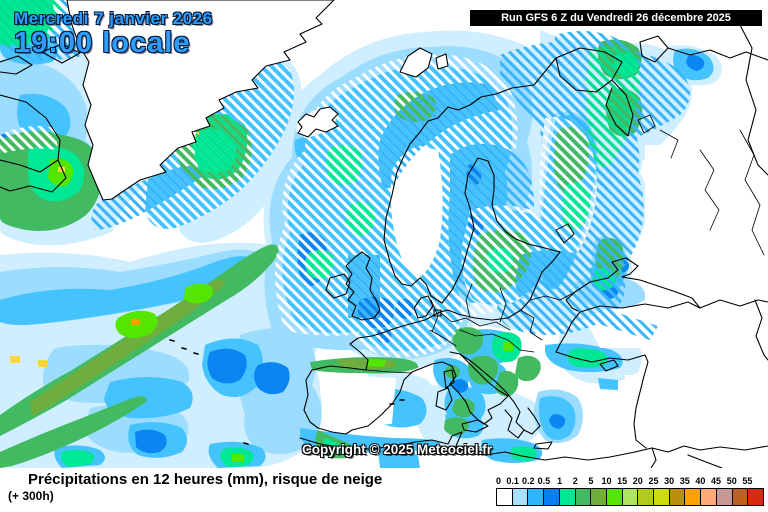 The image size is (768, 512). What do you see at coordinates (747, 481) in the screenshot?
I see `legend-tick-label: 55` at bounding box center [747, 481].